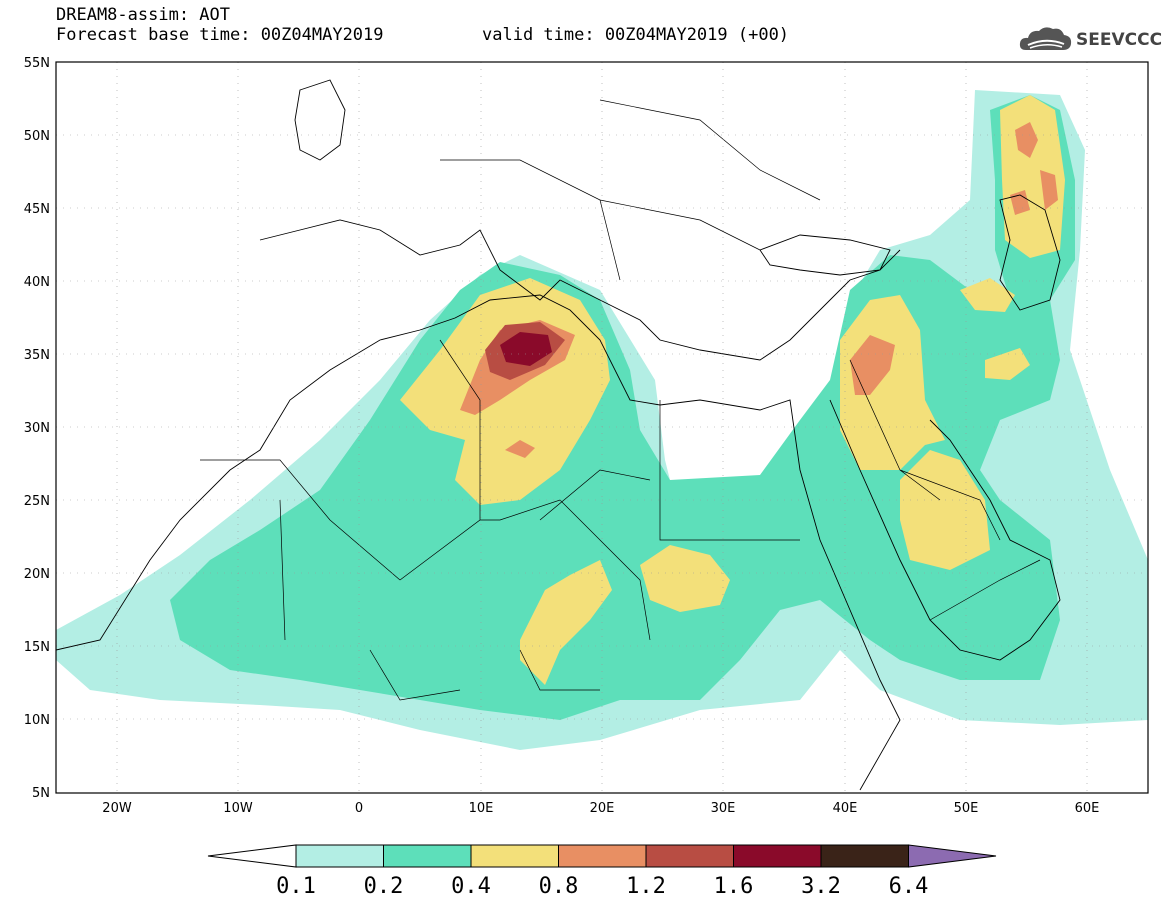  I want to click on lat-label-55n: 55N, so click(37, 63).